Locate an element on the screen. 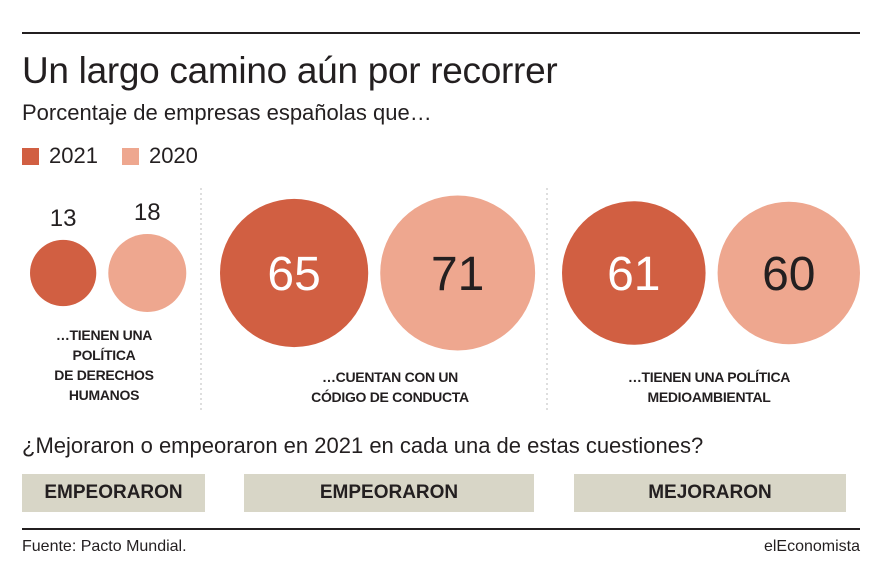 The image size is (876, 576). legend-swatch-2020 is located at coordinates (130, 156).